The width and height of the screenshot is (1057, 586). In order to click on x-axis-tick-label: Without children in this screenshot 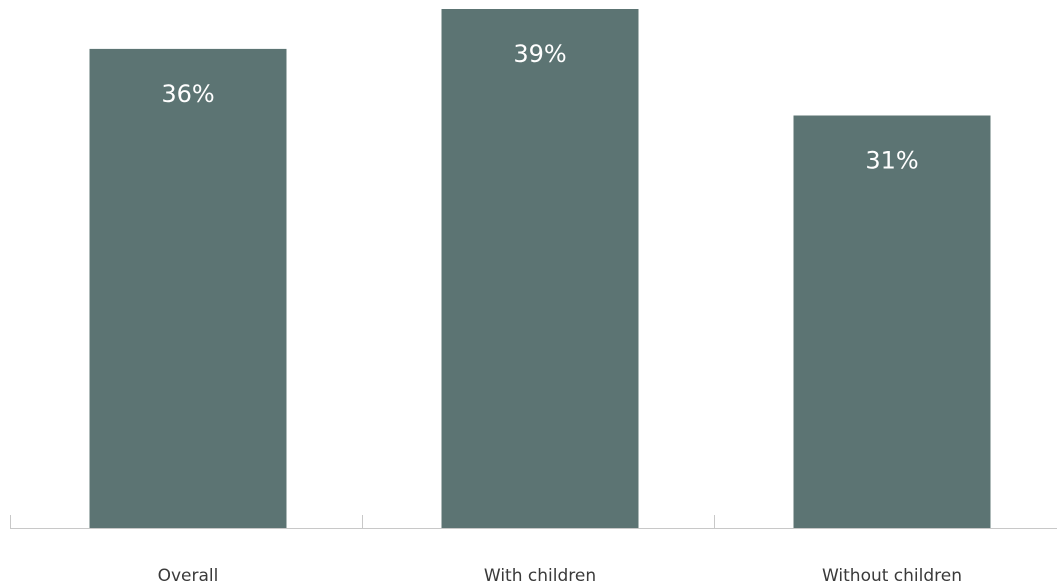, I will do `click(892, 576)`.